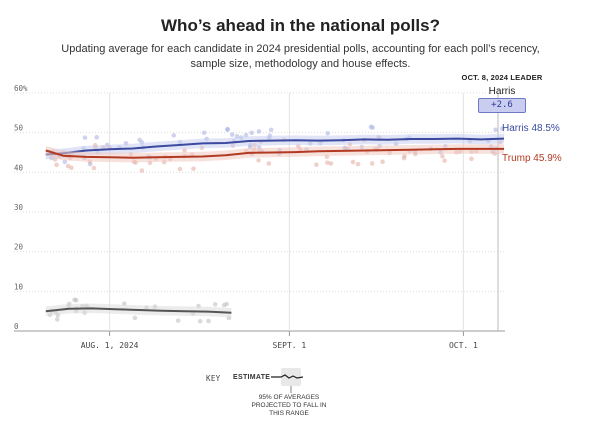 The image size is (601, 426). I want to click on leader-heading: OCT. 8, 2024 LEADER, so click(502, 77).